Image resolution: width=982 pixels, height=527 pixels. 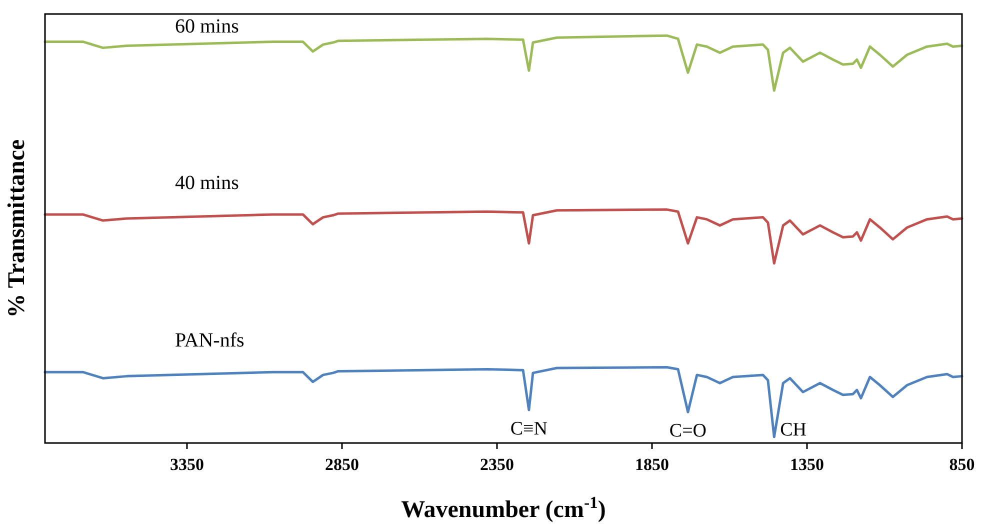 I want to click on x-tick-label: 2350, so click(x=497, y=464).